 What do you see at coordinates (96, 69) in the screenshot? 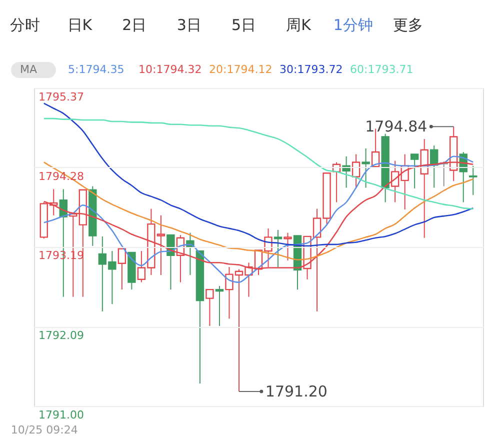
I see `text: 5:1794.35` at bounding box center [96, 69].